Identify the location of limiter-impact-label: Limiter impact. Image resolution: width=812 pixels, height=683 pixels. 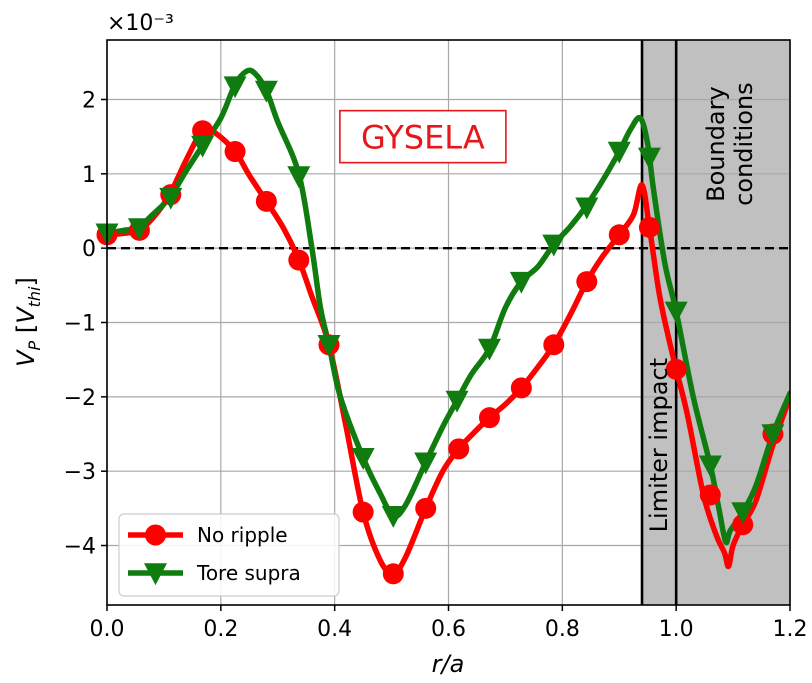
(659, 445).